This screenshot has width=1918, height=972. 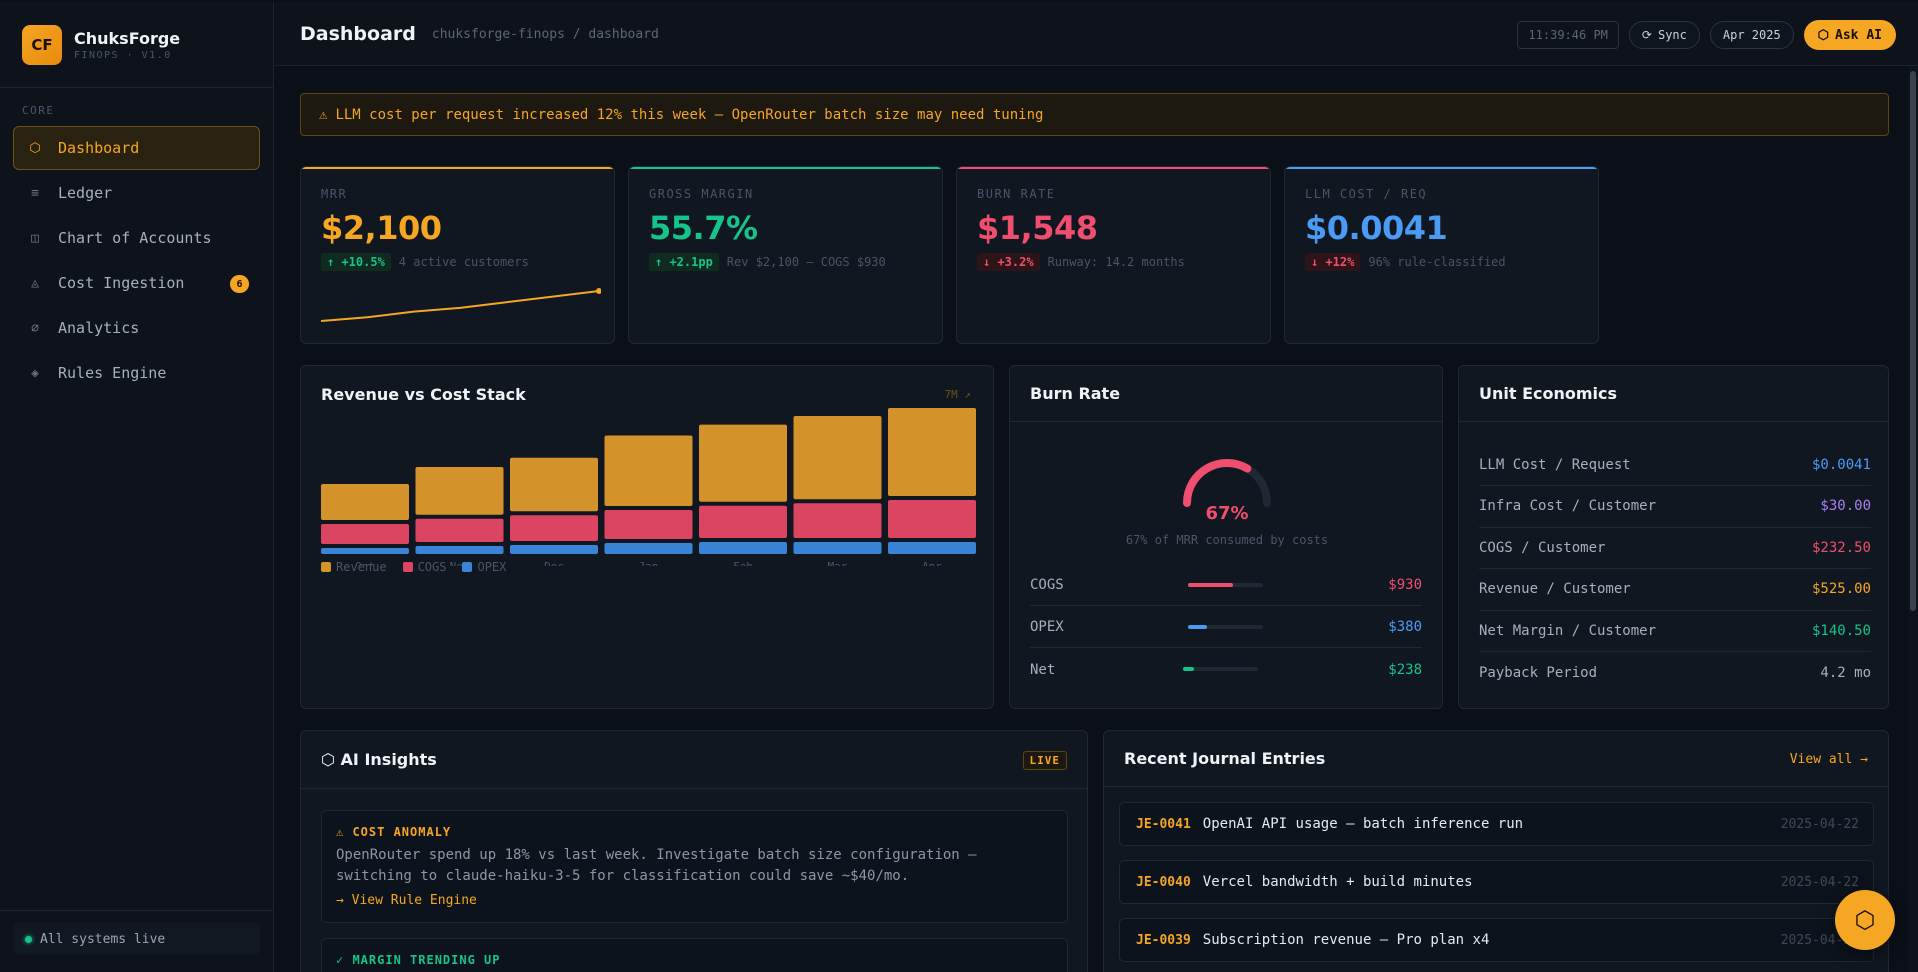 What do you see at coordinates (837, 548) in the screenshot?
I see `bar-opex-mar` at bounding box center [837, 548].